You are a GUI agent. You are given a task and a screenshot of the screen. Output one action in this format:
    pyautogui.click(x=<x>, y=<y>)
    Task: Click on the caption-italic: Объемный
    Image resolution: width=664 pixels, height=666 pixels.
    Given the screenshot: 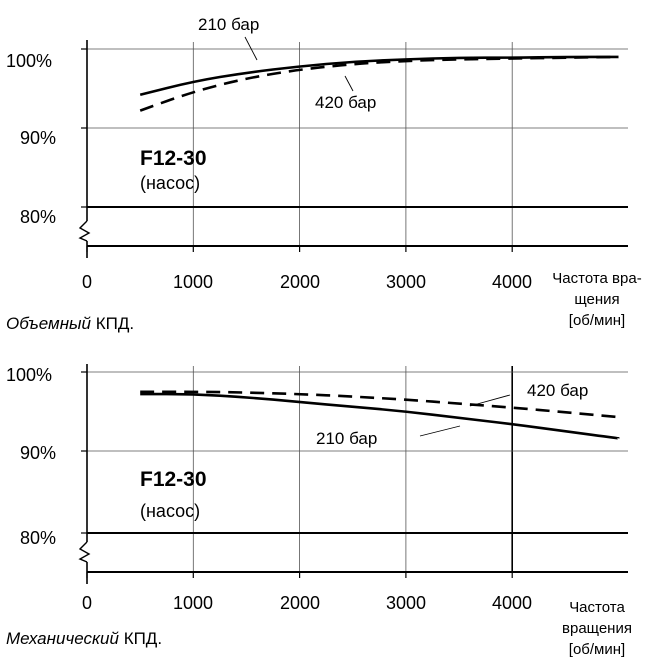 What is the action you would take?
    pyautogui.click(x=49, y=323)
    